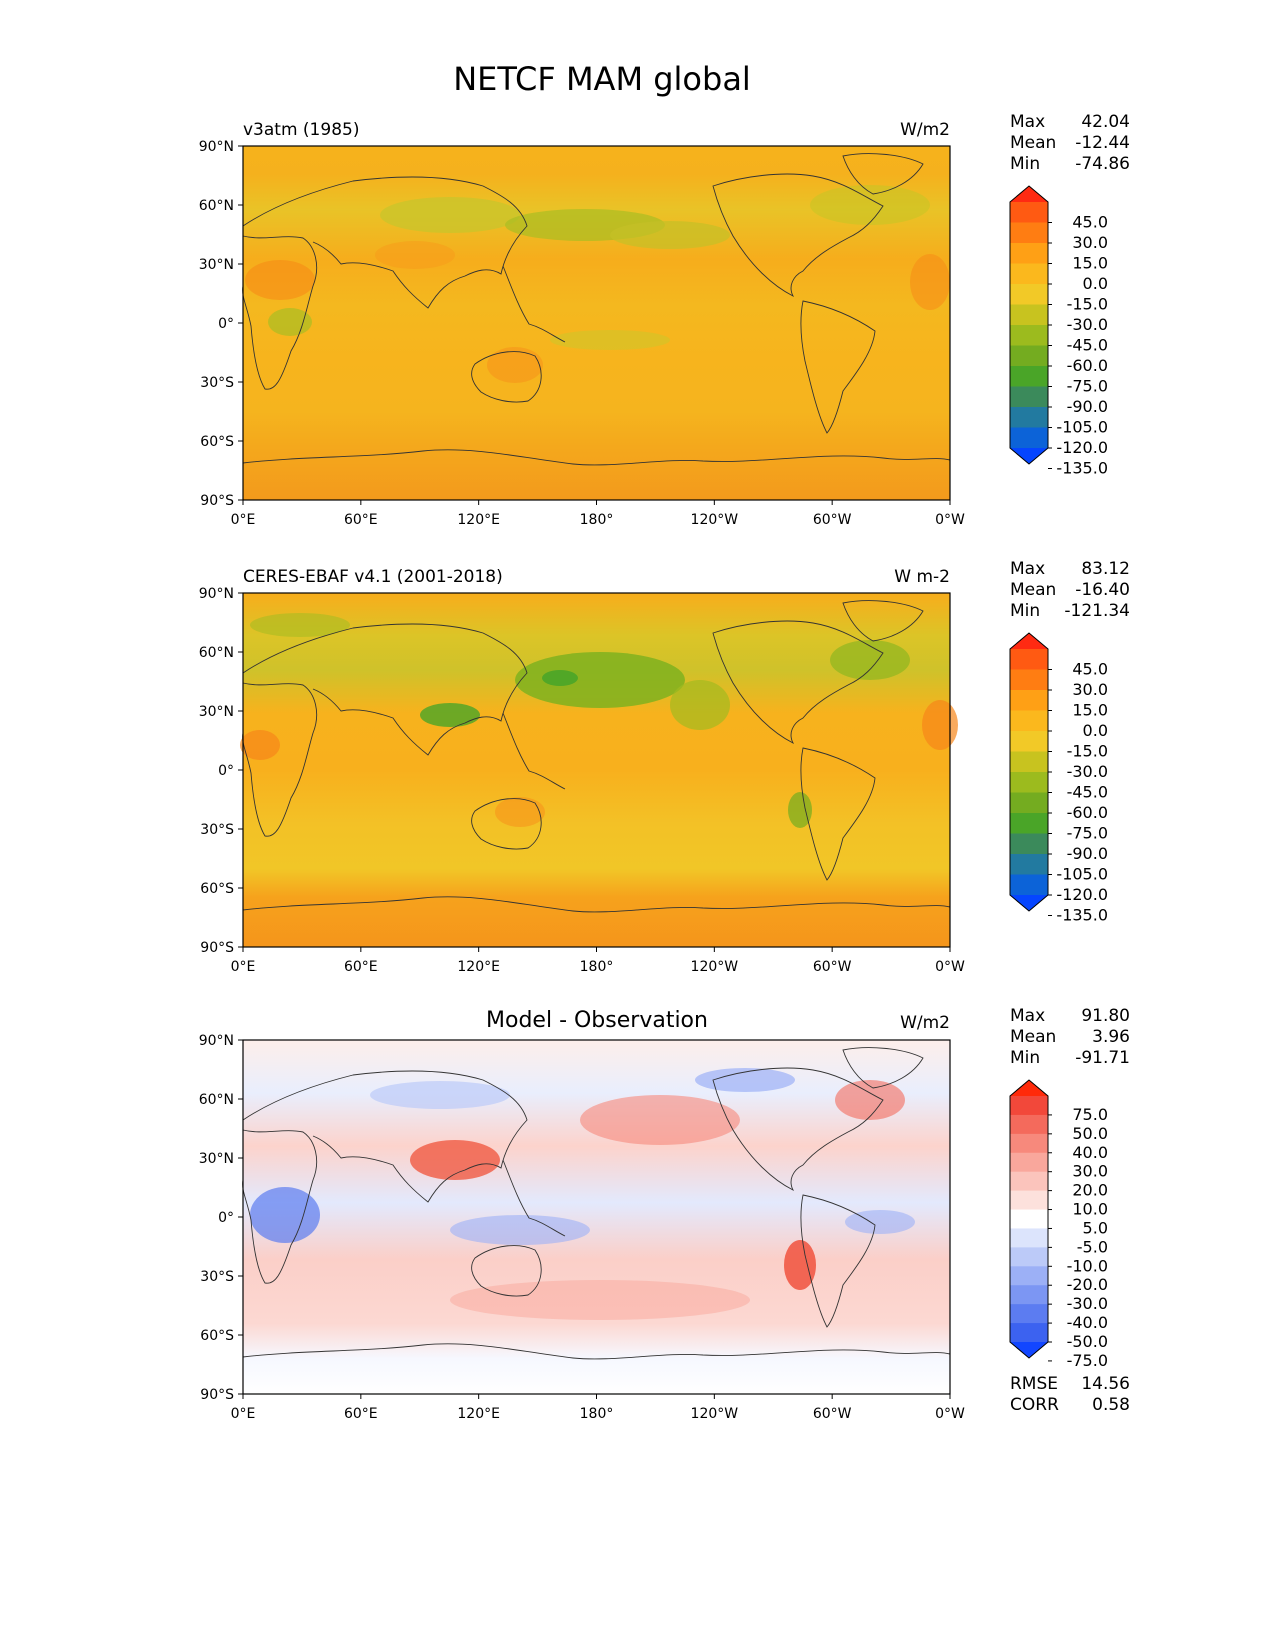 The height and width of the screenshot is (1650, 1275). Describe the element at coordinates (1087, 853) in the screenshot. I see `colorbar-label: -90.0` at that location.